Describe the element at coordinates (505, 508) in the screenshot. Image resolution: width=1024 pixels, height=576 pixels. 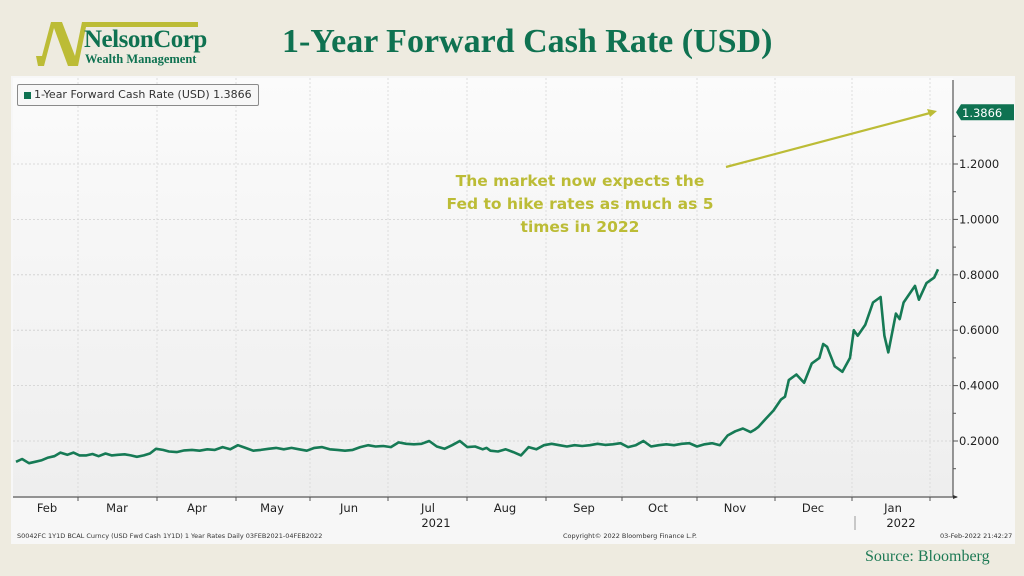
I see `x-tick-label-aug: Aug` at that location.